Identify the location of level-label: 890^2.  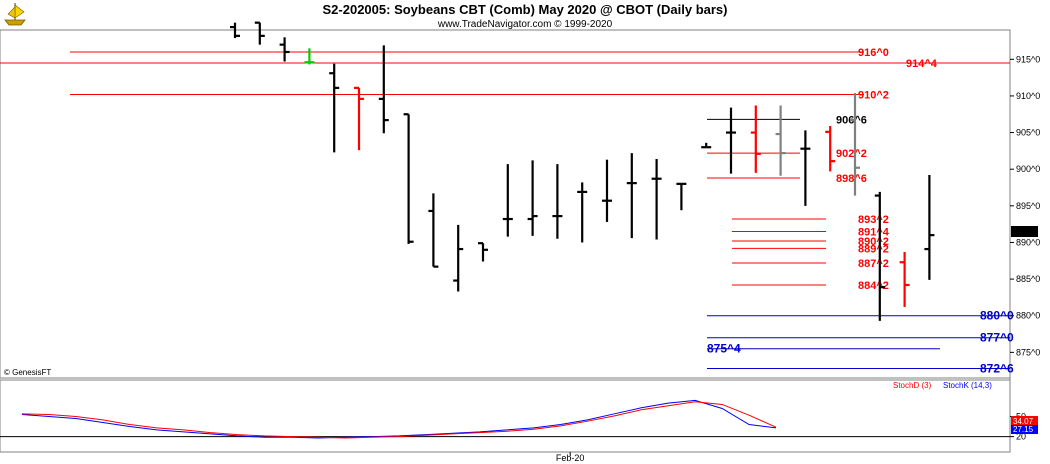
(873, 242).